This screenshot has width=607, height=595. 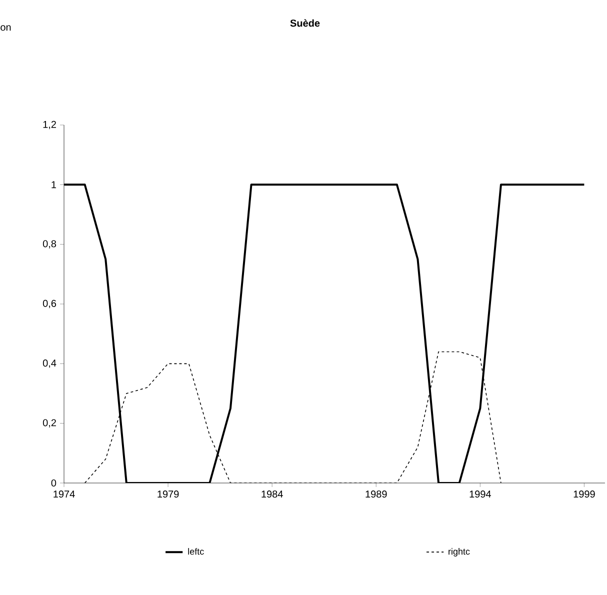 What do you see at coordinates (5, 28) in the screenshot?
I see `text: on` at bounding box center [5, 28].